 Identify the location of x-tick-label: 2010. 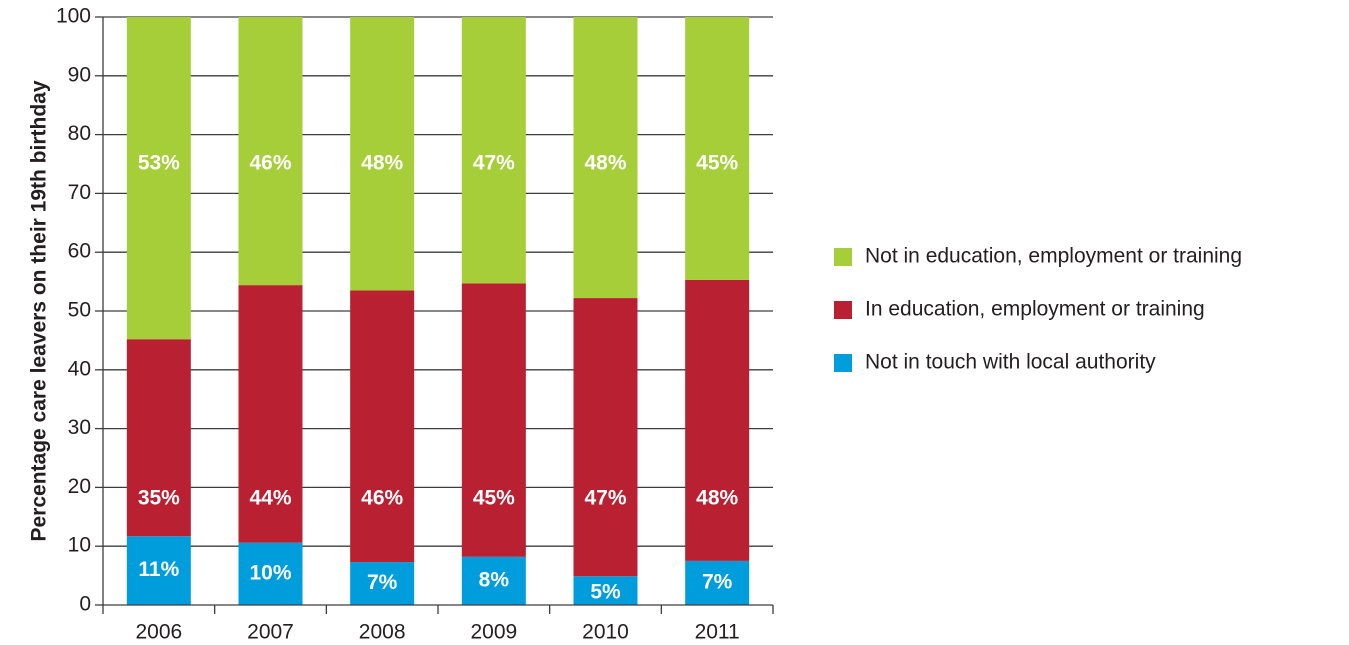
(605, 632).